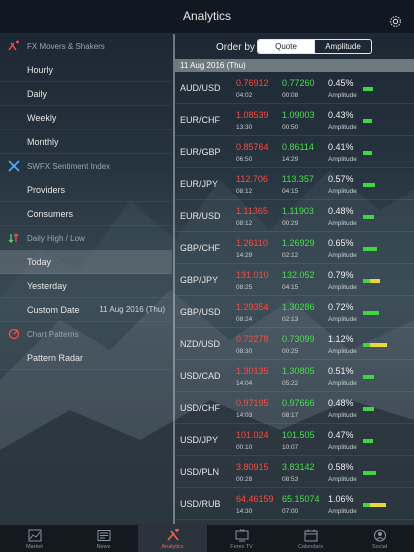 The image size is (414, 552). Describe the element at coordinates (290, 191) in the screenshot. I see `high-time: 04:15` at that location.